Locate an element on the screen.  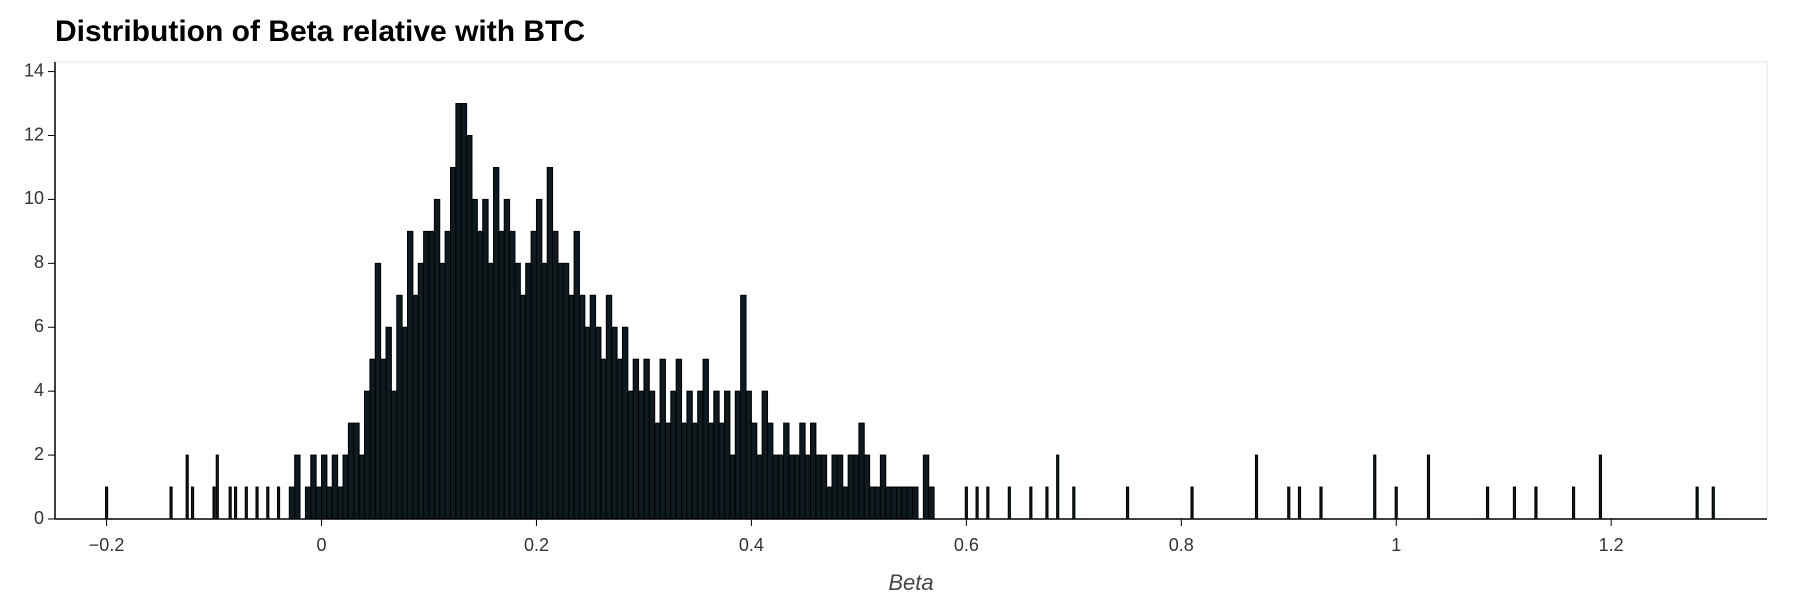
x-tick-label: 0.4 is located at coordinates (751, 545).